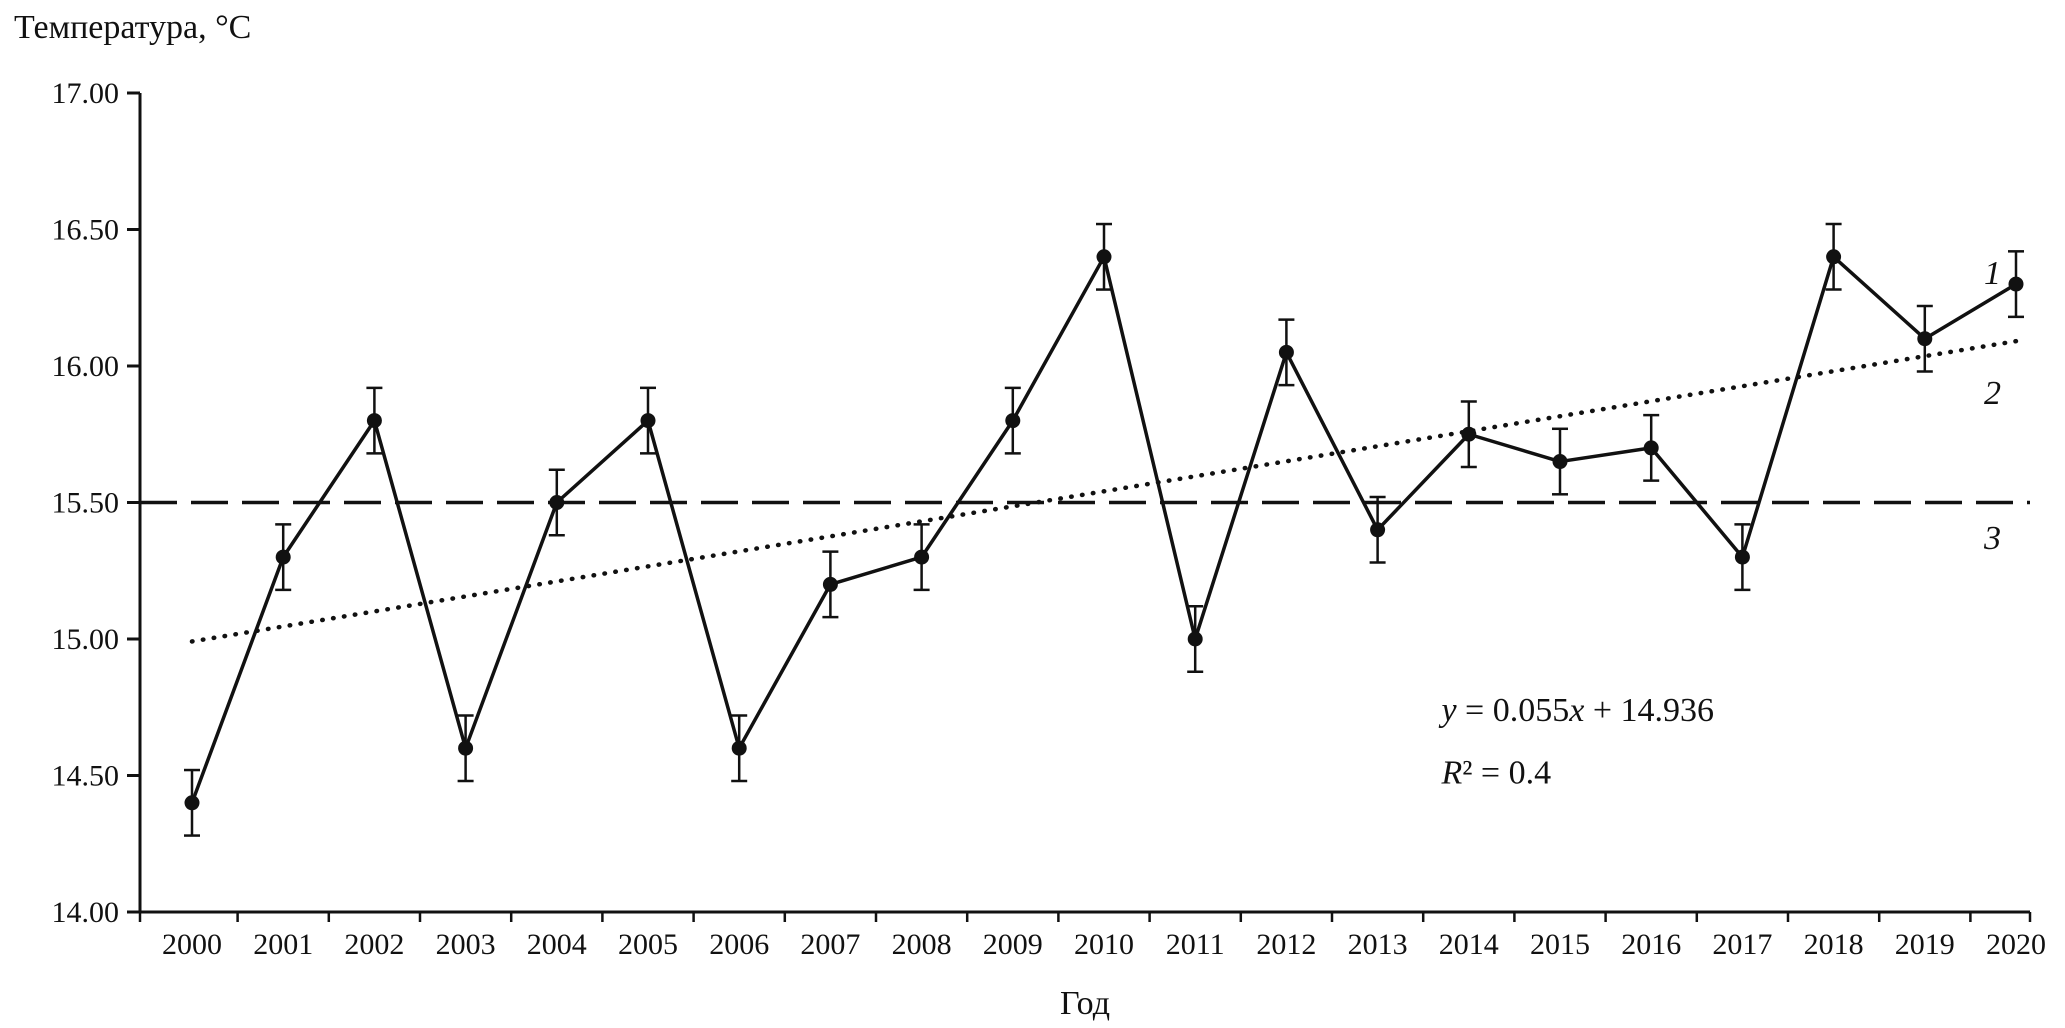  I want to click on x-tick-label: 2015, so click(1560, 944).